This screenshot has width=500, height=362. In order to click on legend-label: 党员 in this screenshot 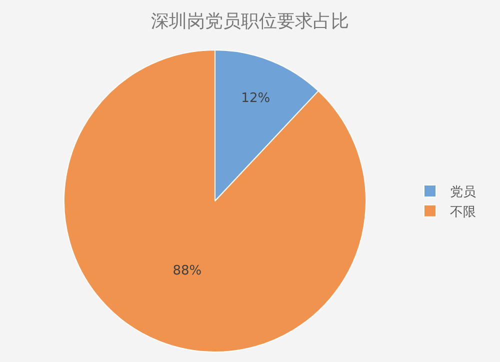, I will do `click(463, 192)`.